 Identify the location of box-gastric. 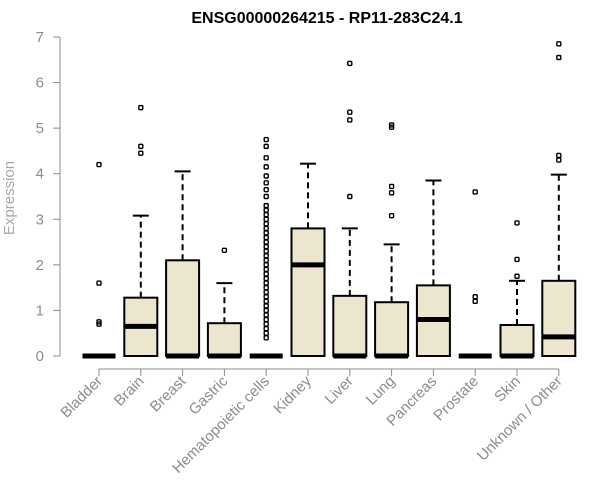
(224, 303).